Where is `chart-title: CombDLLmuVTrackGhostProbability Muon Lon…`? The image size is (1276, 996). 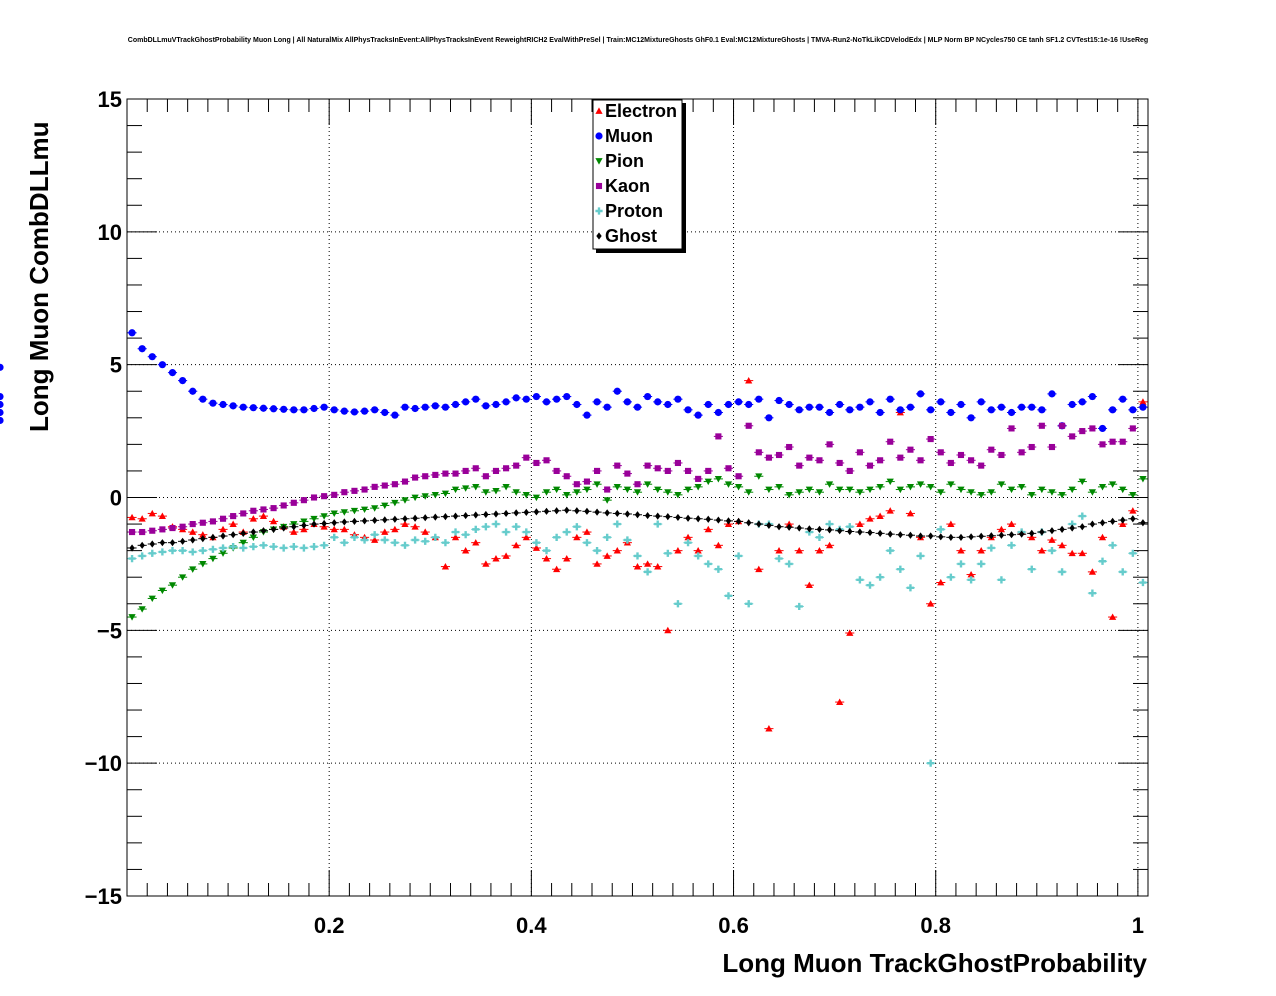
chart-title: CombDLLmuVTrackGhostProbability Muon Lon… is located at coordinates (638, 40).